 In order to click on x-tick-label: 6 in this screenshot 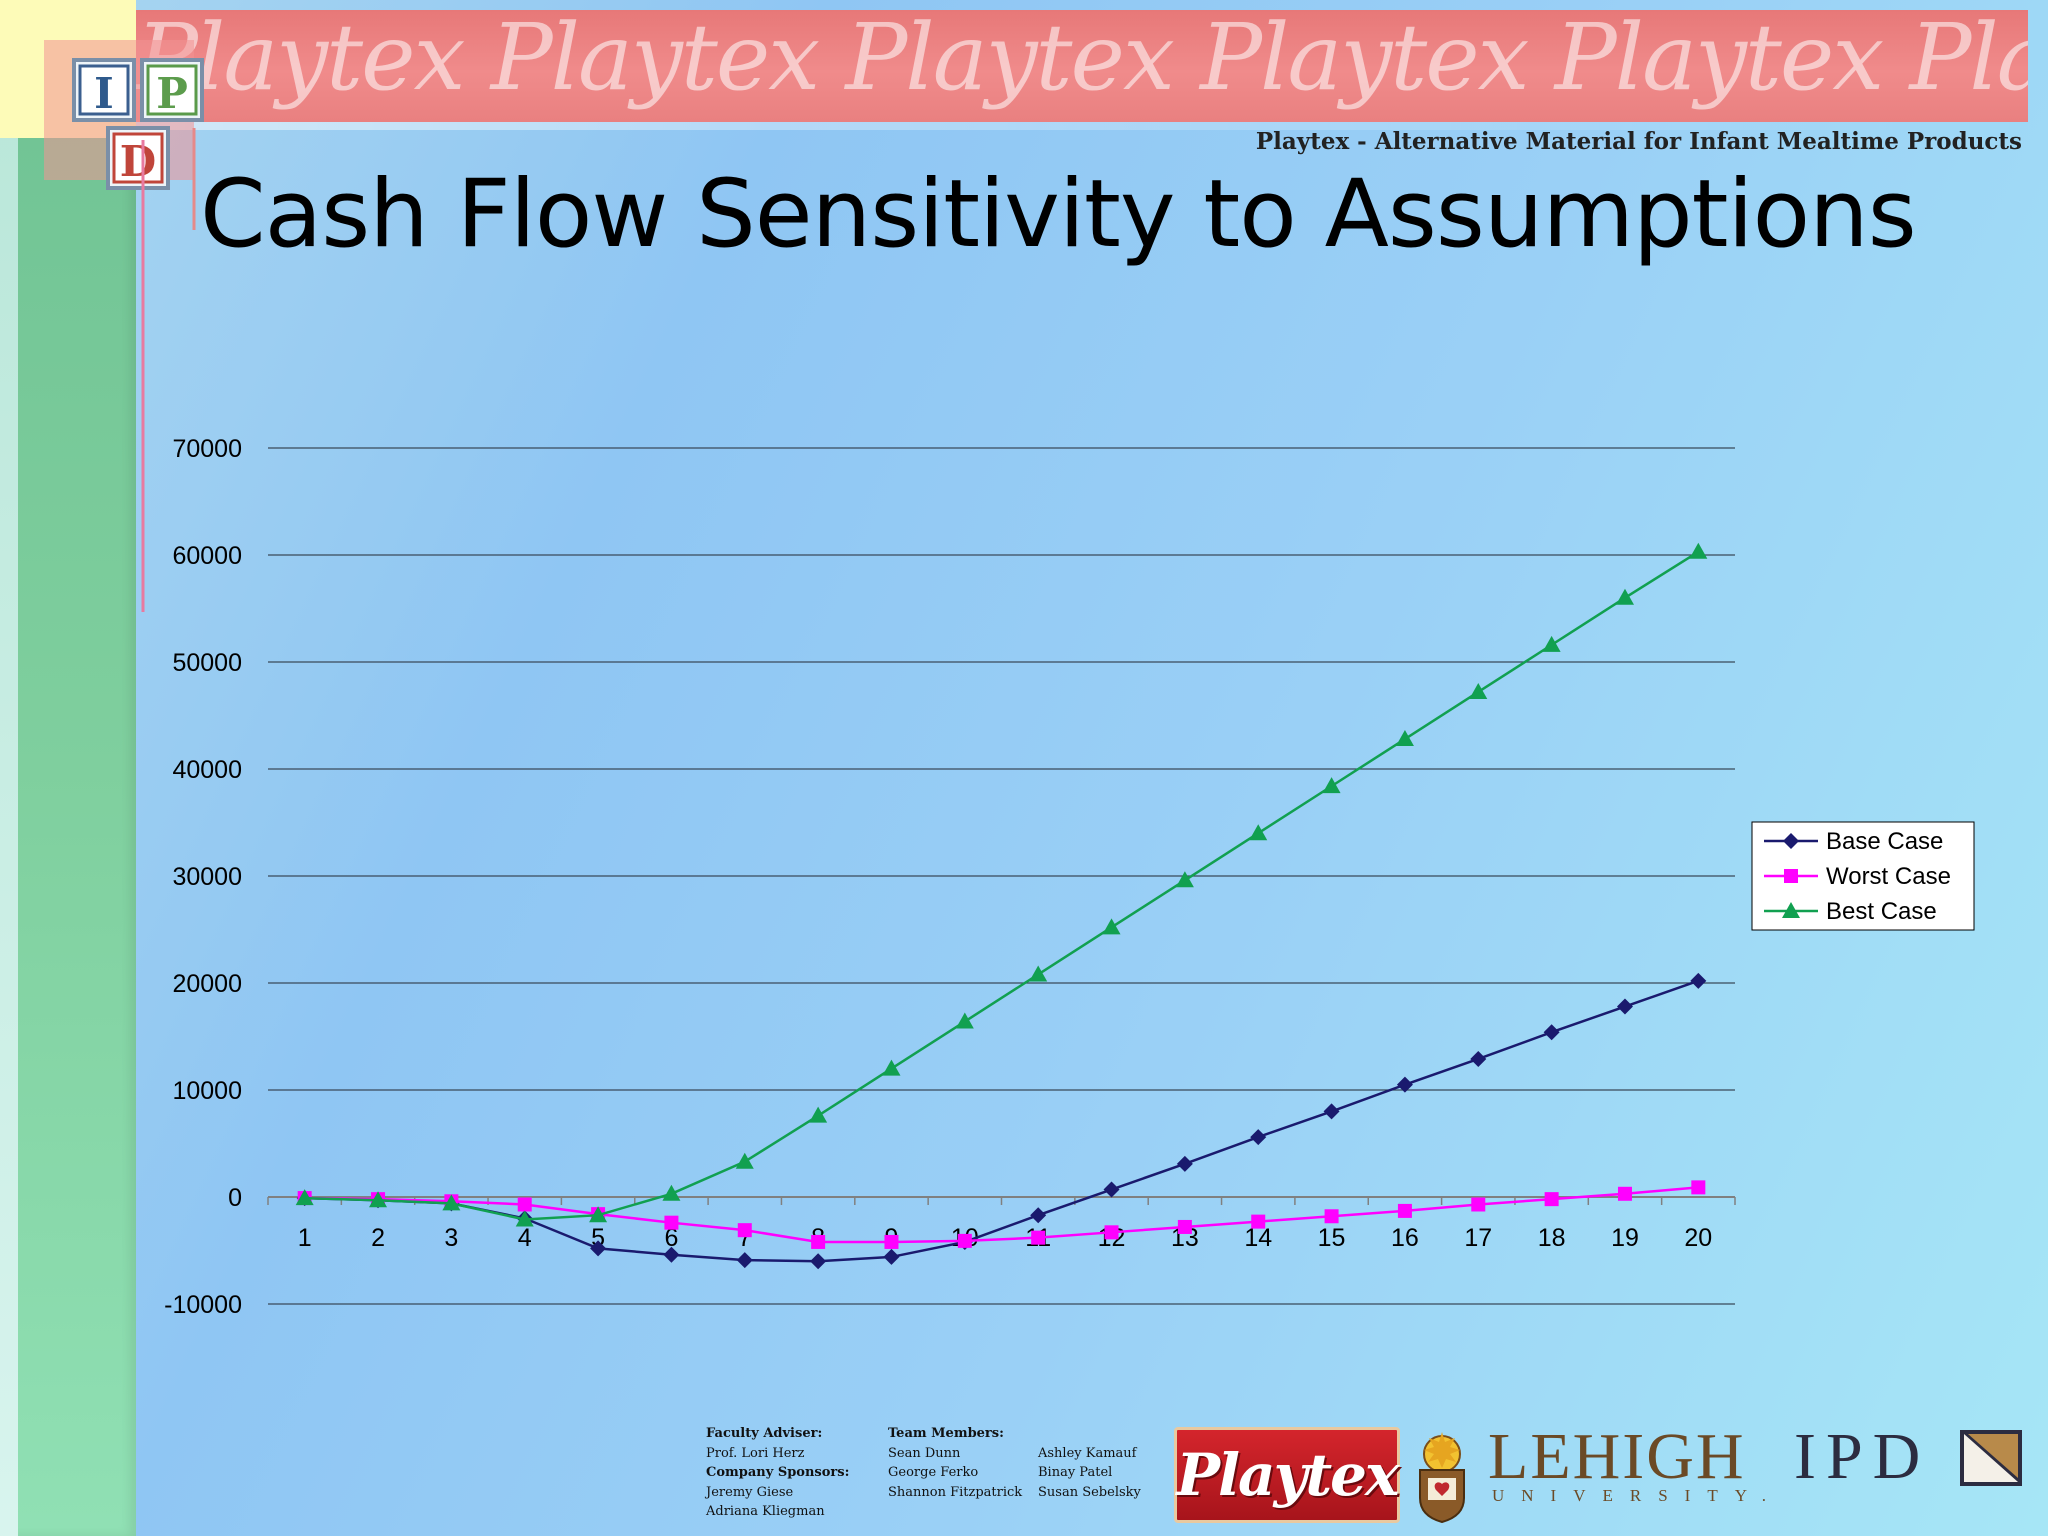, I will do `click(671, 1238)`.